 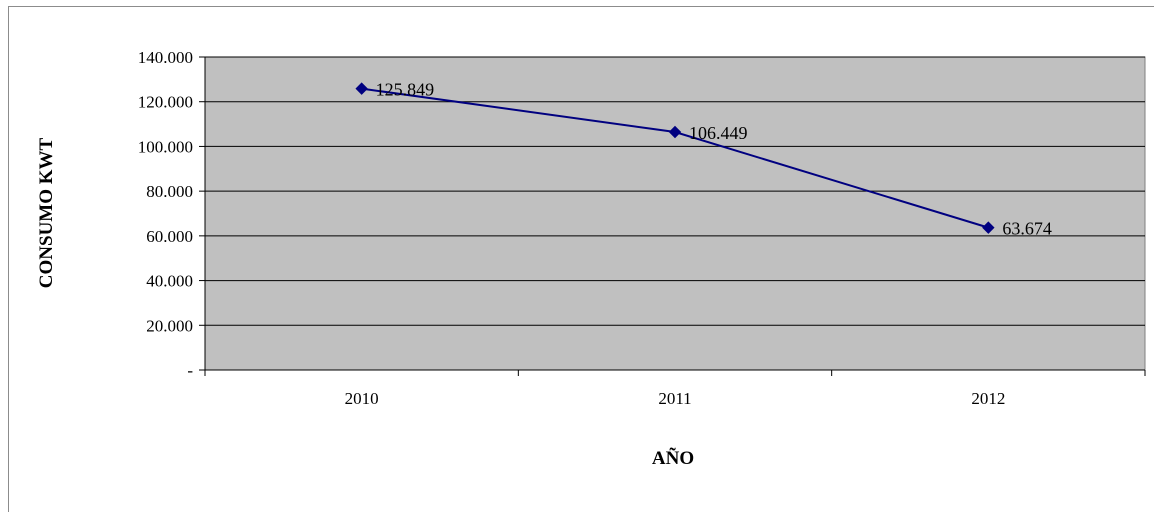 I want to click on data-label: 63.674, so click(x=1026, y=229).